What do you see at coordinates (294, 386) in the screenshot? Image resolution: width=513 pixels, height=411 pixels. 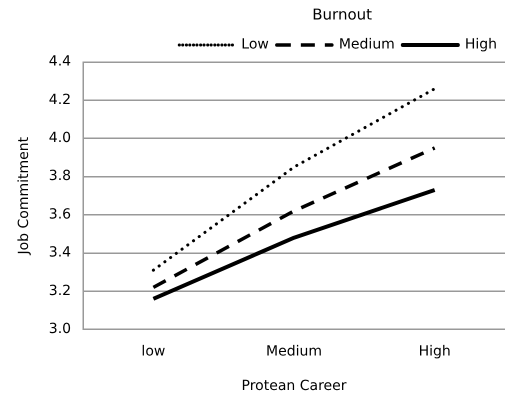 I see `x-axis-title: Protean Career` at bounding box center [294, 386].